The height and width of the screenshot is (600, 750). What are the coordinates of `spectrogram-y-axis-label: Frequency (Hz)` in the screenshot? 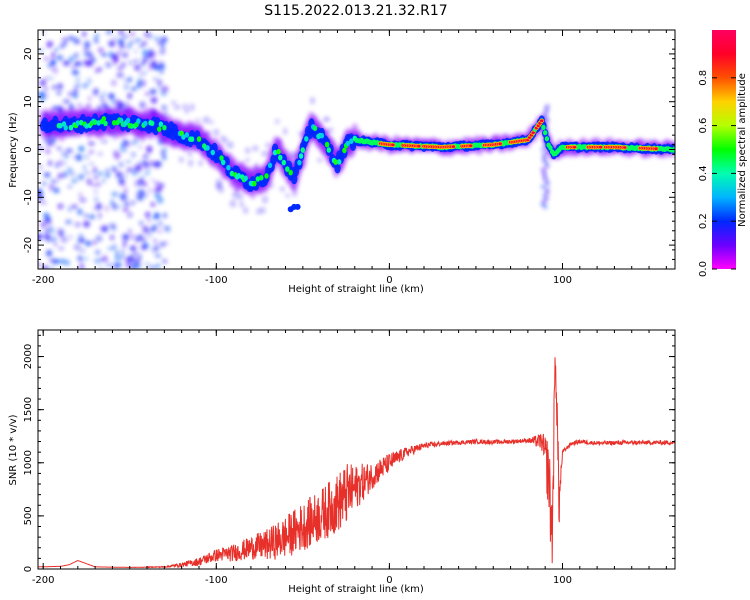 It's located at (13, 150).